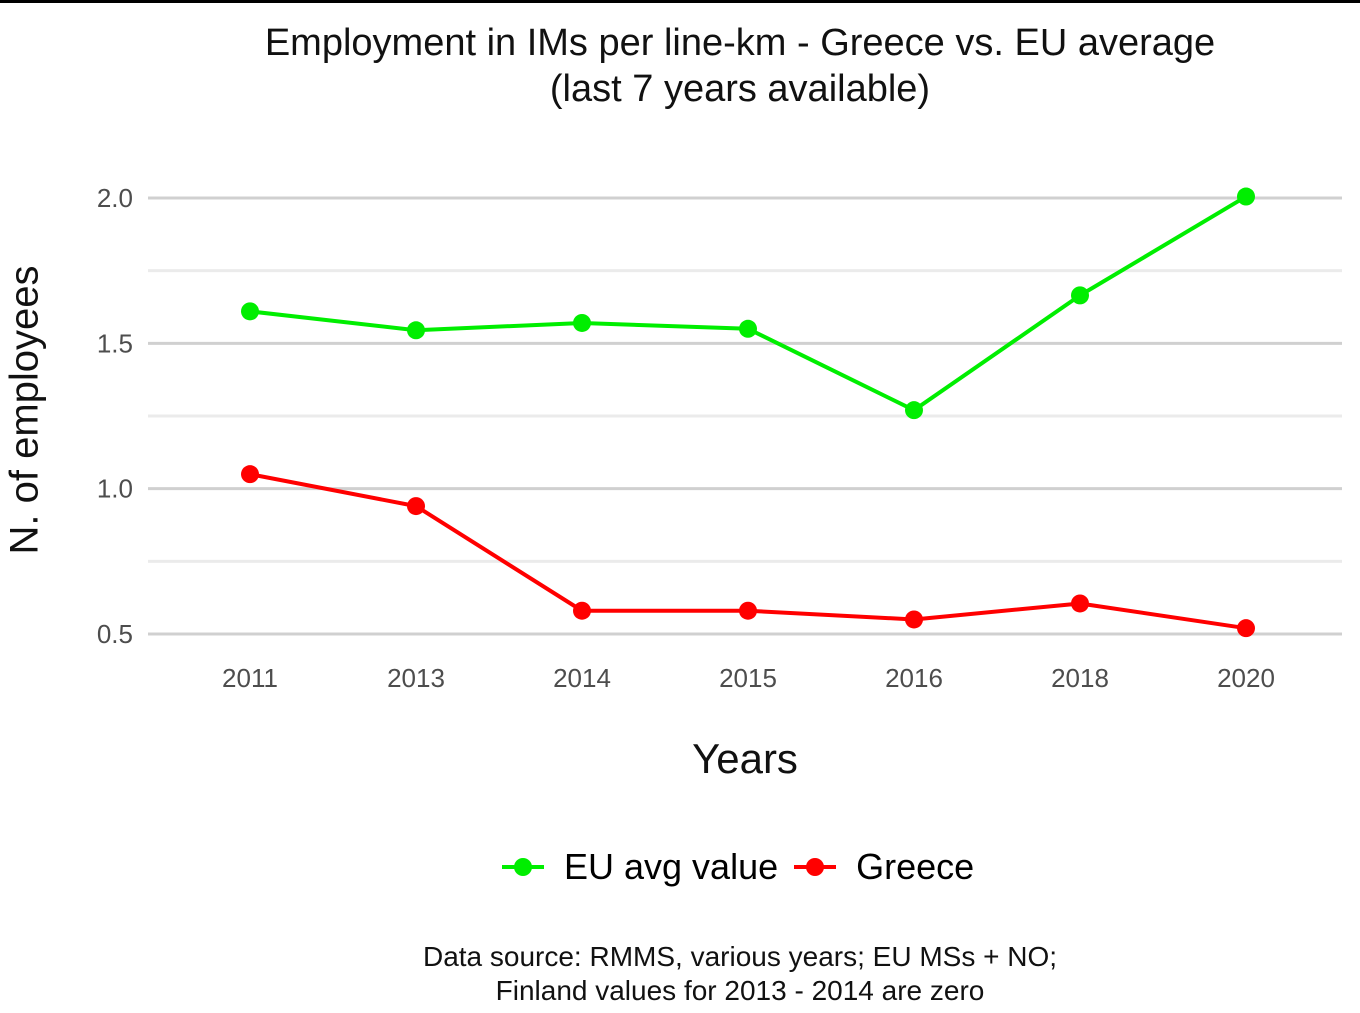 Image resolution: width=1360 pixels, height=1013 pixels. Describe the element at coordinates (914, 678) in the screenshot. I see `x-tick-label: 2016` at that location.